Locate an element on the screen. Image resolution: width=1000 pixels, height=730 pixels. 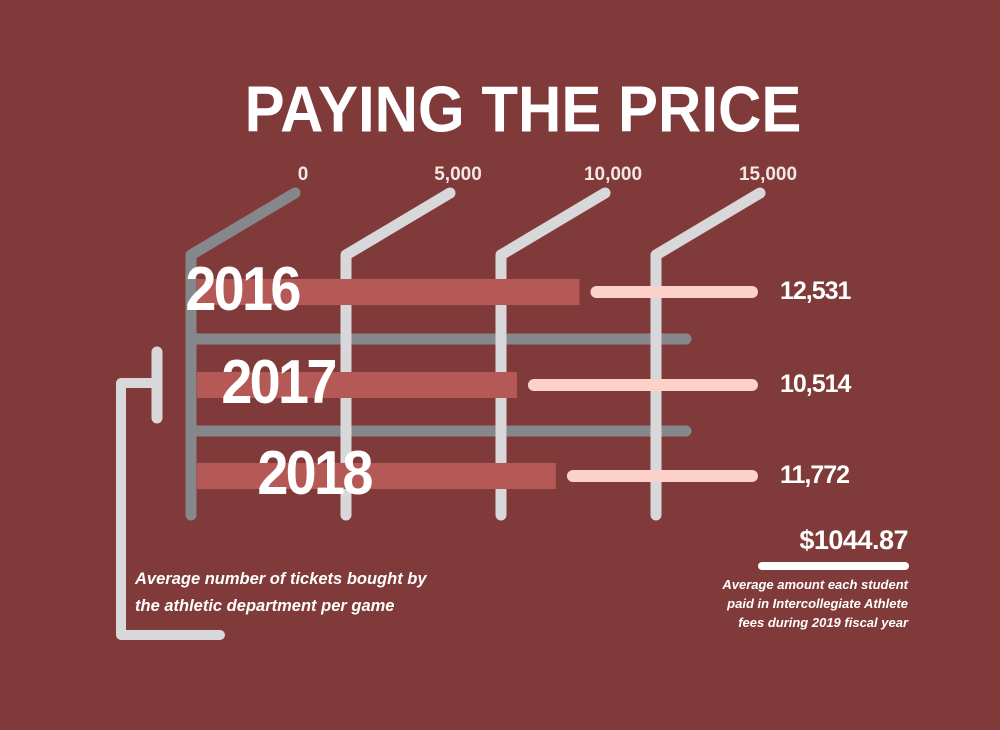
x-tick-label: 10,000 is located at coordinates (613, 174).